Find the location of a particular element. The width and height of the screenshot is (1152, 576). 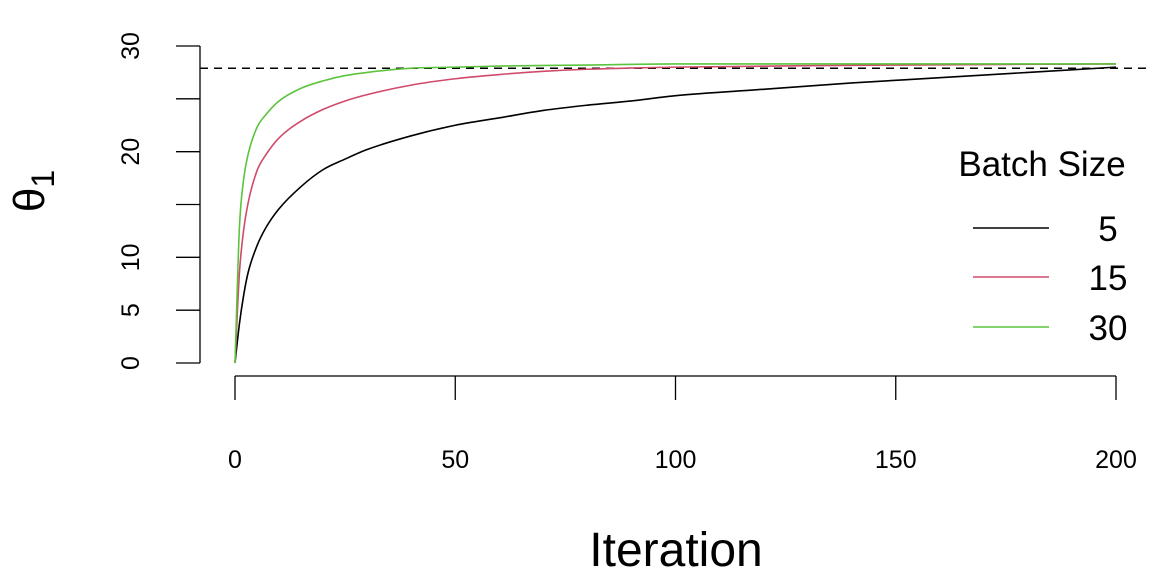

y-tick-label-text: 10 is located at coordinates (131, 257).